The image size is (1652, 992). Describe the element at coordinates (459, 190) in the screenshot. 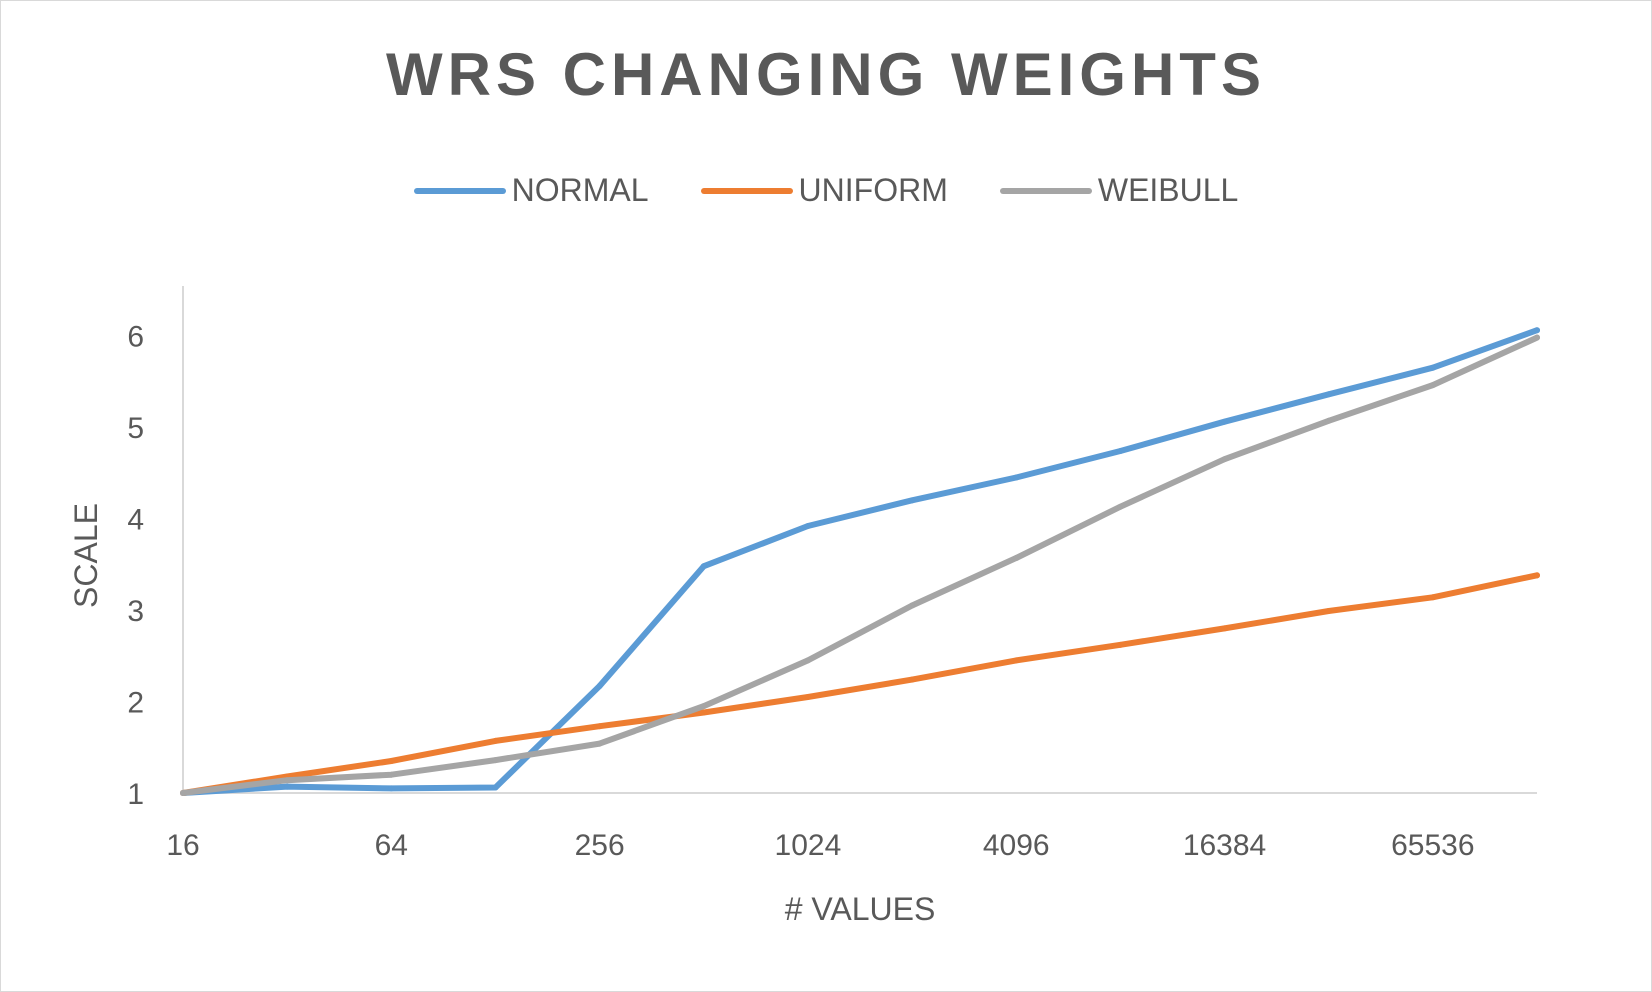

I see `legend-swatch-normal` at that location.